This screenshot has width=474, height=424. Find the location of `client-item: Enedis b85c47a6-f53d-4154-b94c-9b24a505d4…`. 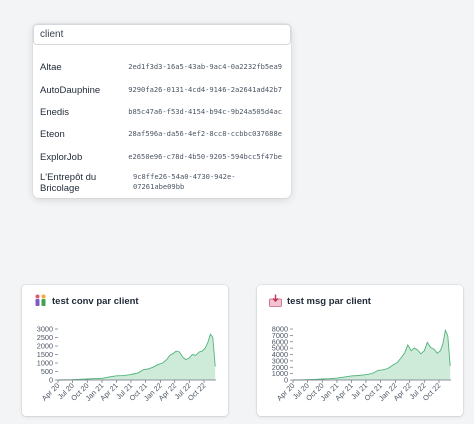

client-item: Enedis b85c47a6-f53d-4154-b94c-9b24a505d4… is located at coordinates (162, 113).